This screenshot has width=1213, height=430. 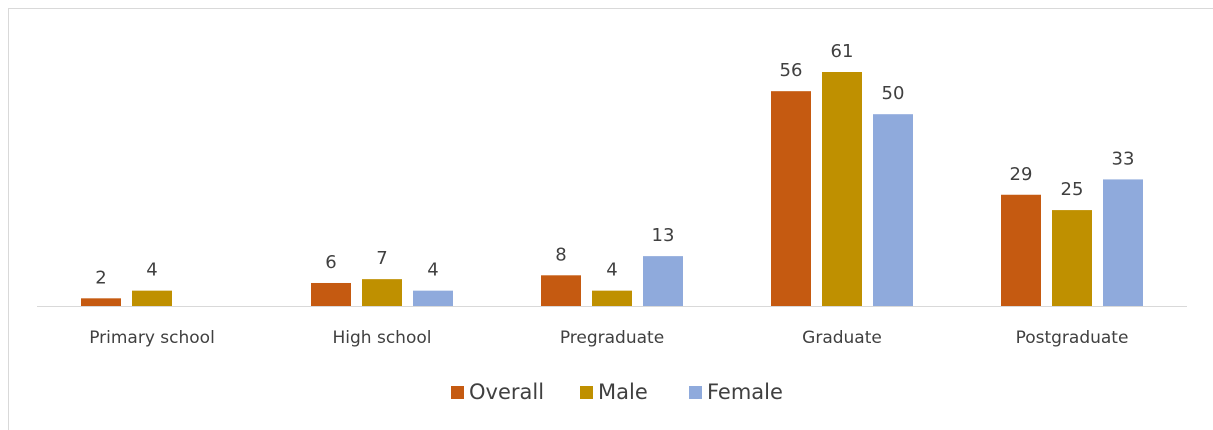 I want to click on data-label: 33, so click(x=1123, y=158).